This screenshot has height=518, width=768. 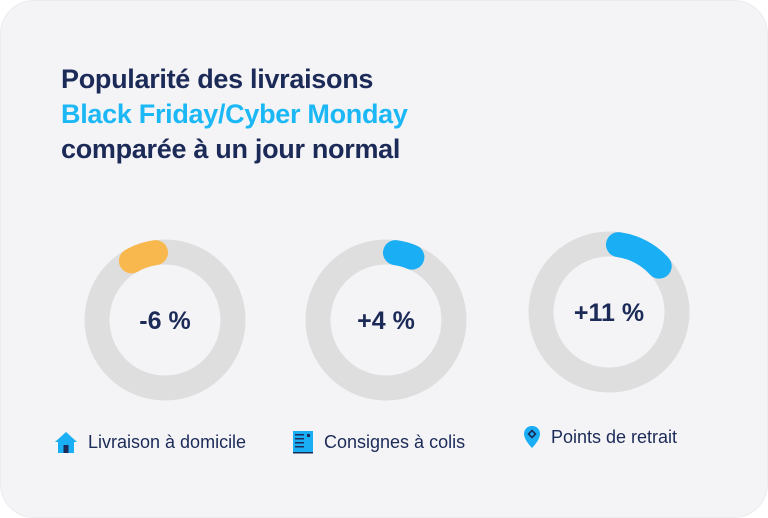 I want to click on donut-value-label: +4 %, so click(x=386, y=321).